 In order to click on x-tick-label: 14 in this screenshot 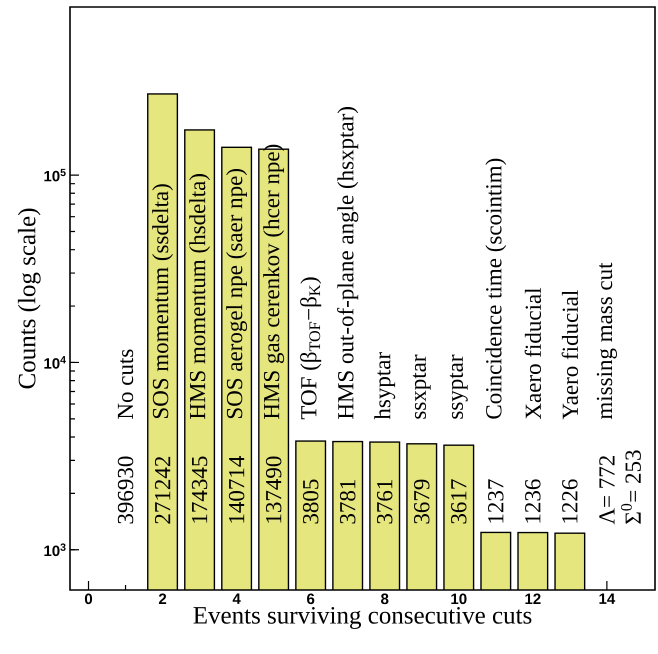, I will do `click(607, 599)`.